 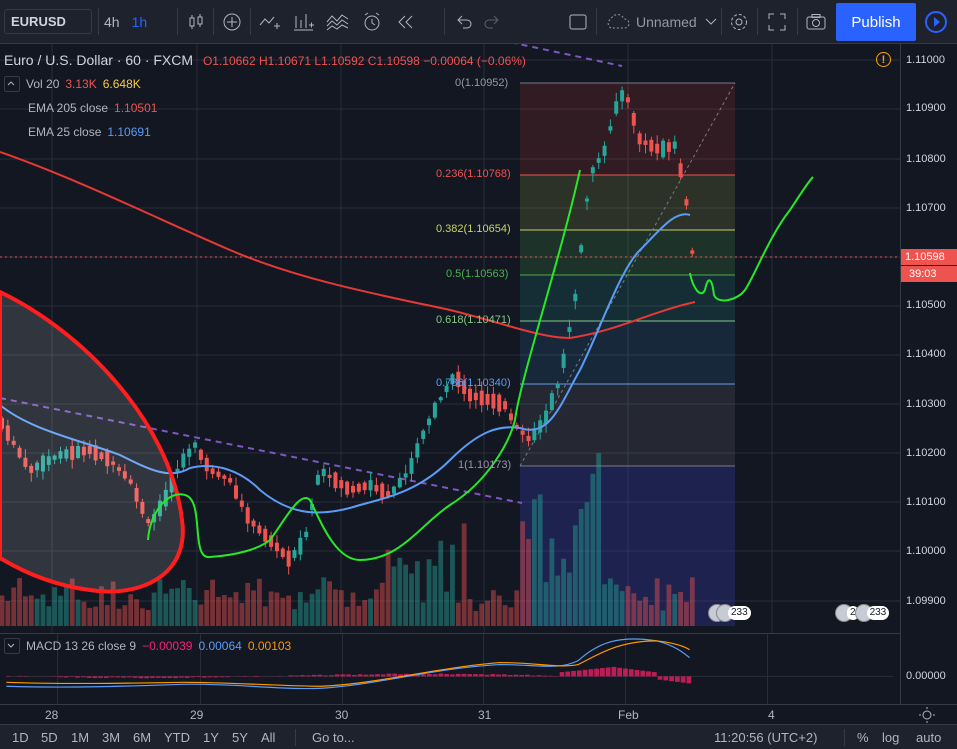 What do you see at coordinates (43, 84) in the screenshot?
I see `indicator-name: Vol 20` at bounding box center [43, 84].